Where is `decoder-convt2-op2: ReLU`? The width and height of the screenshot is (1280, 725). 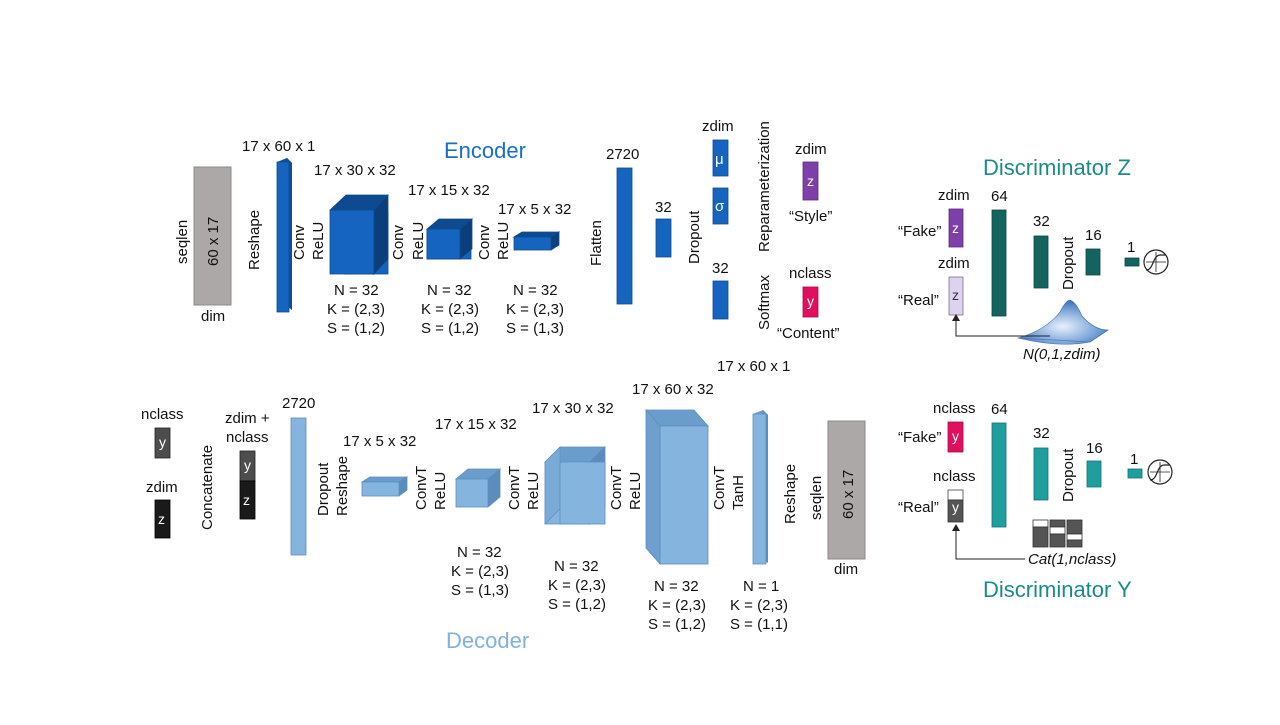
decoder-convt2-op2: ReLU is located at coordinates (533, 491).